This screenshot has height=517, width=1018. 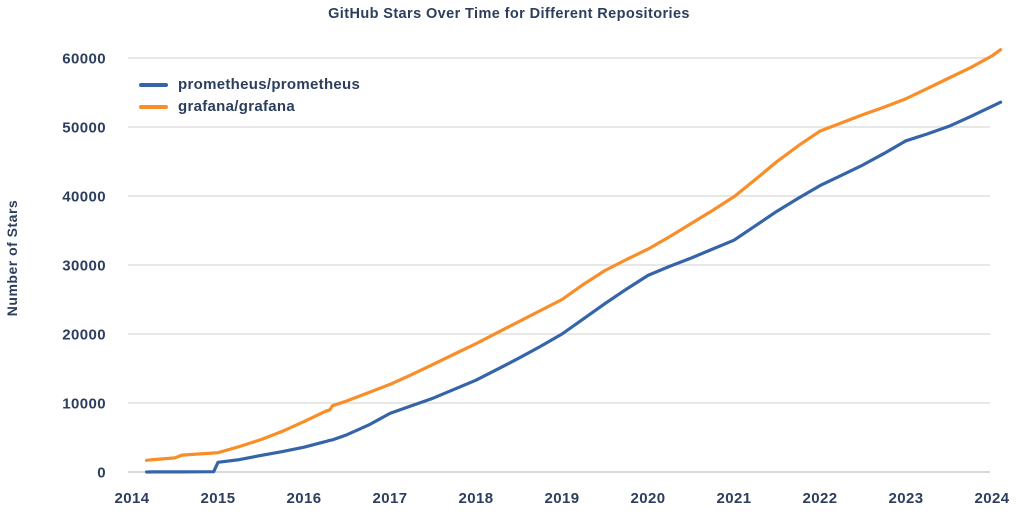 What do you see at coordinates (84, 197) in the screenshot?
I see `y-tick-label: 40000` at bounding box center [84, 197].